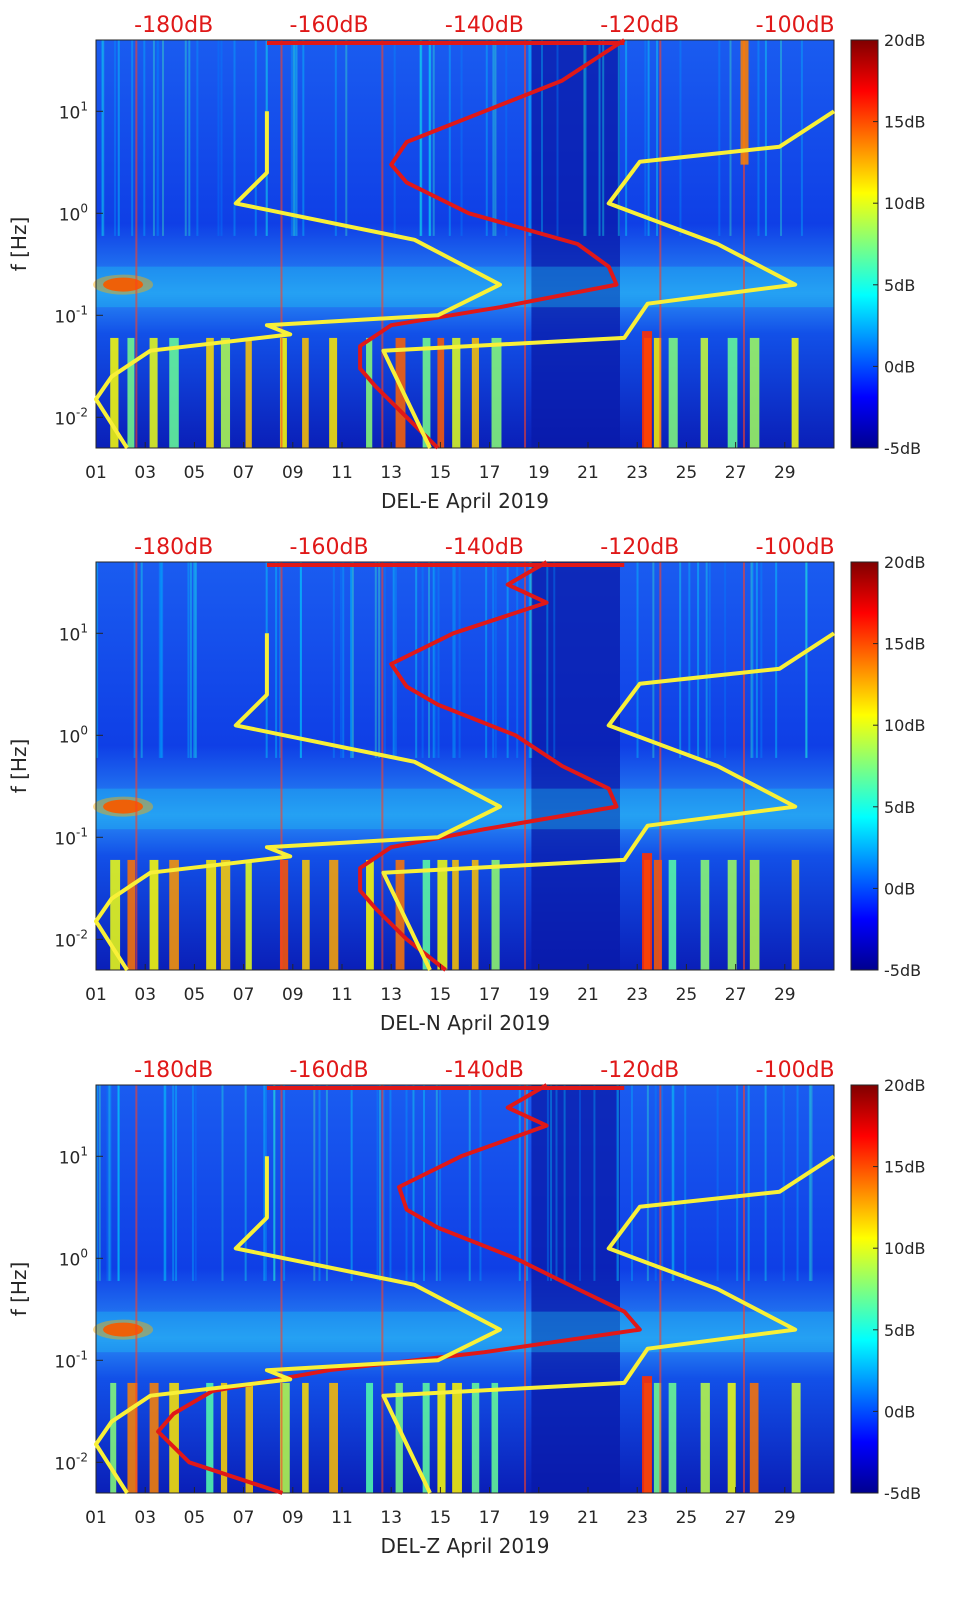 This screenshot has height=1599, width=962. Describe the element at coordinates (492, 244) in the screenshot. I see `psd-curve-red` at that location.